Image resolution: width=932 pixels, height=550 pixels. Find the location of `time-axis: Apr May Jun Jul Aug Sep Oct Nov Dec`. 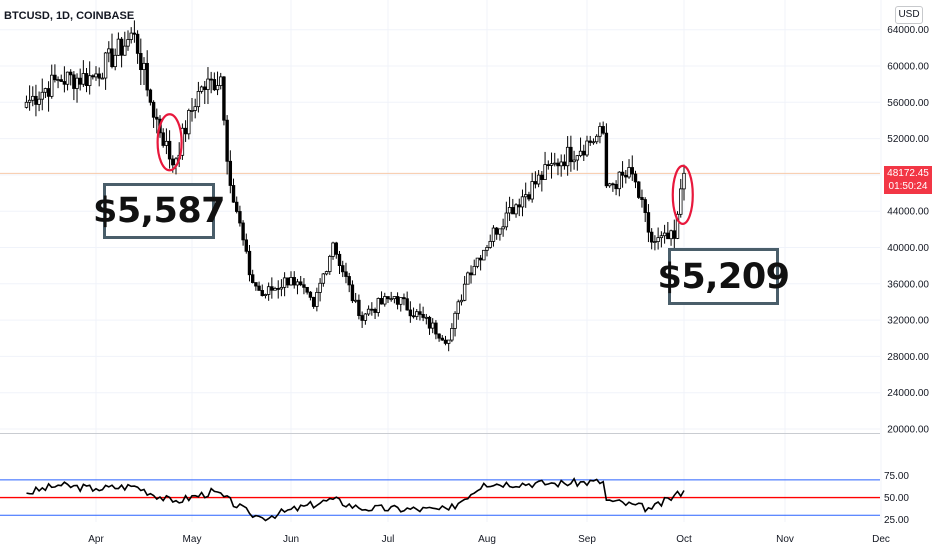

time-axis: Apr May Jun Jul Aug Sep Oct Nov Dec is located at coordinates (489, 539).